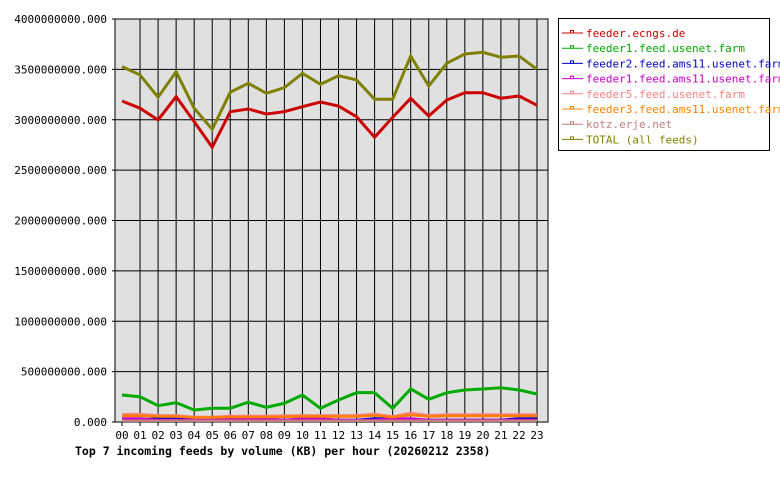 The width and height of the screenshot is (780, 480). I want to click on series-line-total-all-feeds-, so click(329, 91).